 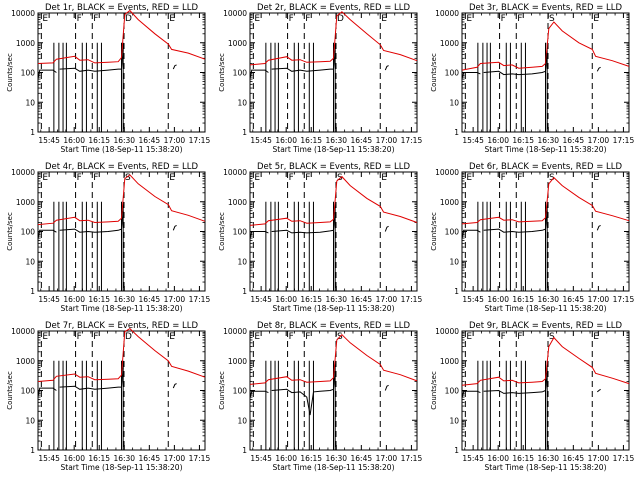 I want to click on marker-label: S, so click(x=552, y=337).